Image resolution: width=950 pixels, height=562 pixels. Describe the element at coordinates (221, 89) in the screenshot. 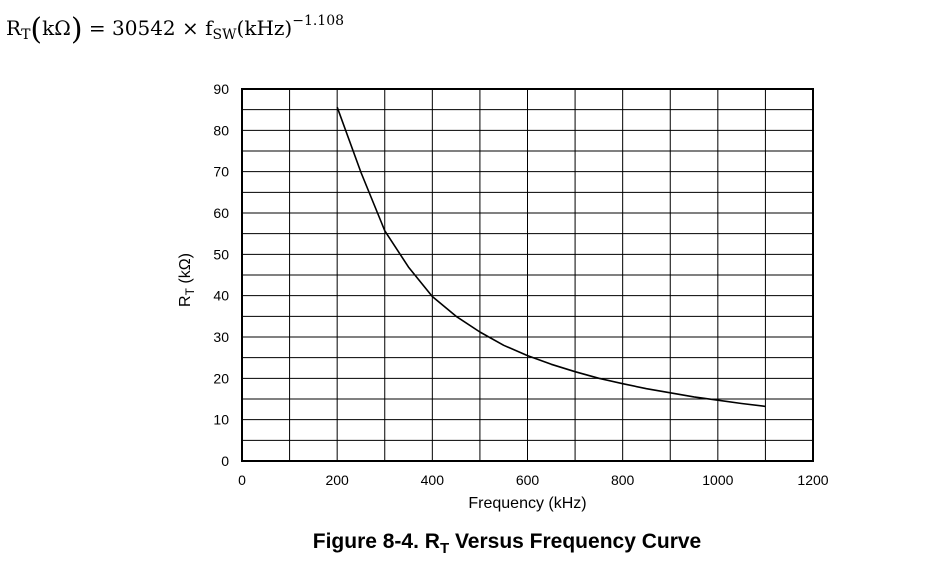

I see `y-tick-label: 90` at that location.